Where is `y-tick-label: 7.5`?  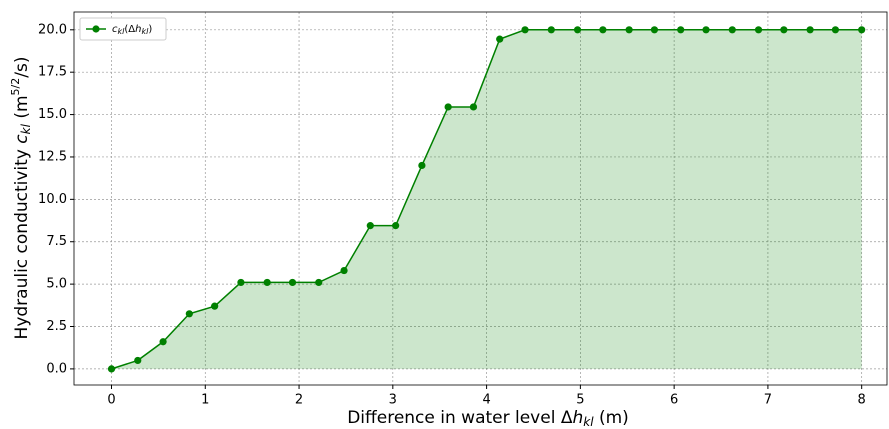 y-tick-label: 7.5 is located at coordinates (56, 241).